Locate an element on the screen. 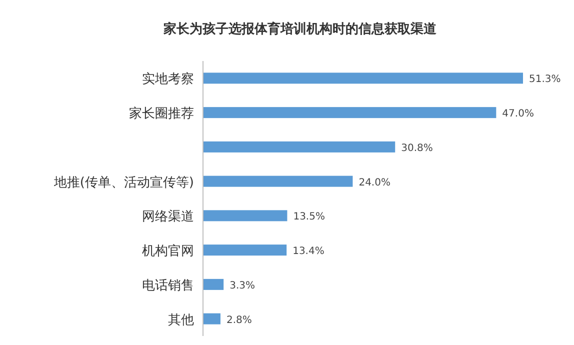 This screenshot has width=574, height=345. y-tick-label: 电话销售 is located at coordinates (168, 286).